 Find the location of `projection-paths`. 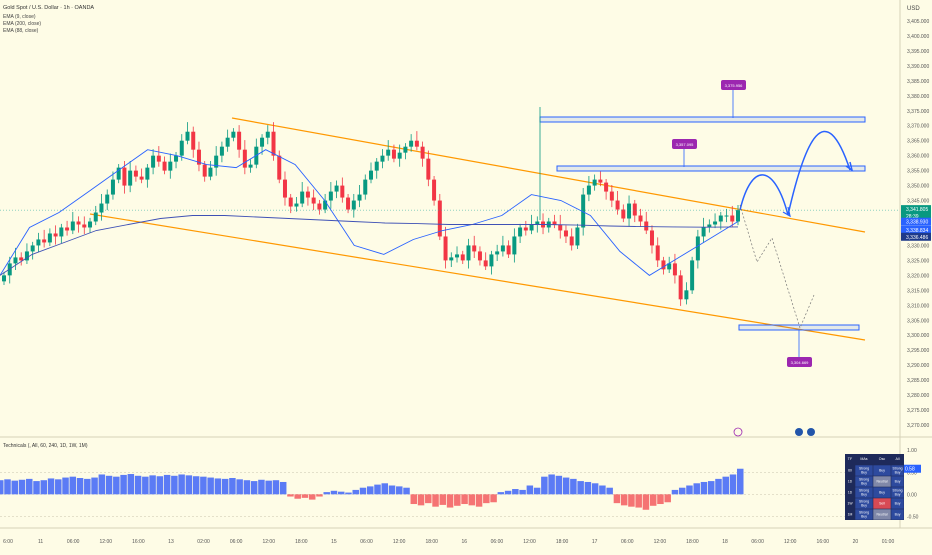

projection-paths is located at coordinates (796, 230).